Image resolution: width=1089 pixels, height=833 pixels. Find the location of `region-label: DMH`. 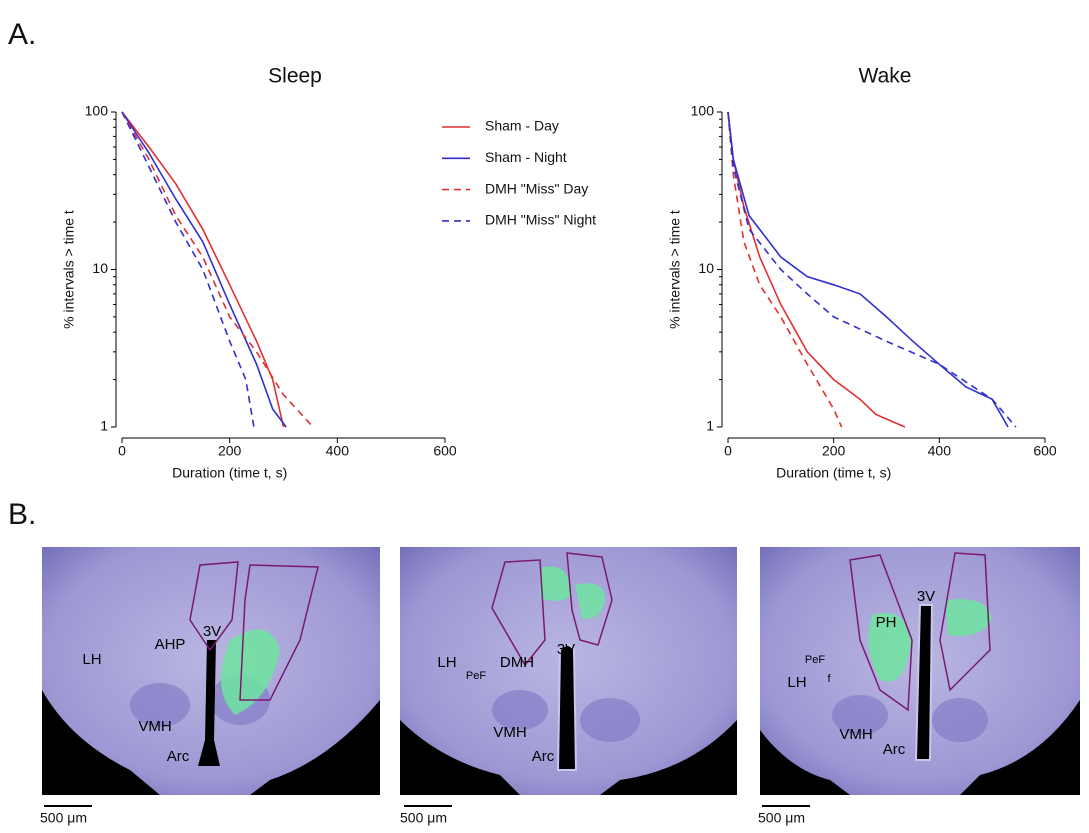

region-label: DMH is located at coordinates (517, 662).